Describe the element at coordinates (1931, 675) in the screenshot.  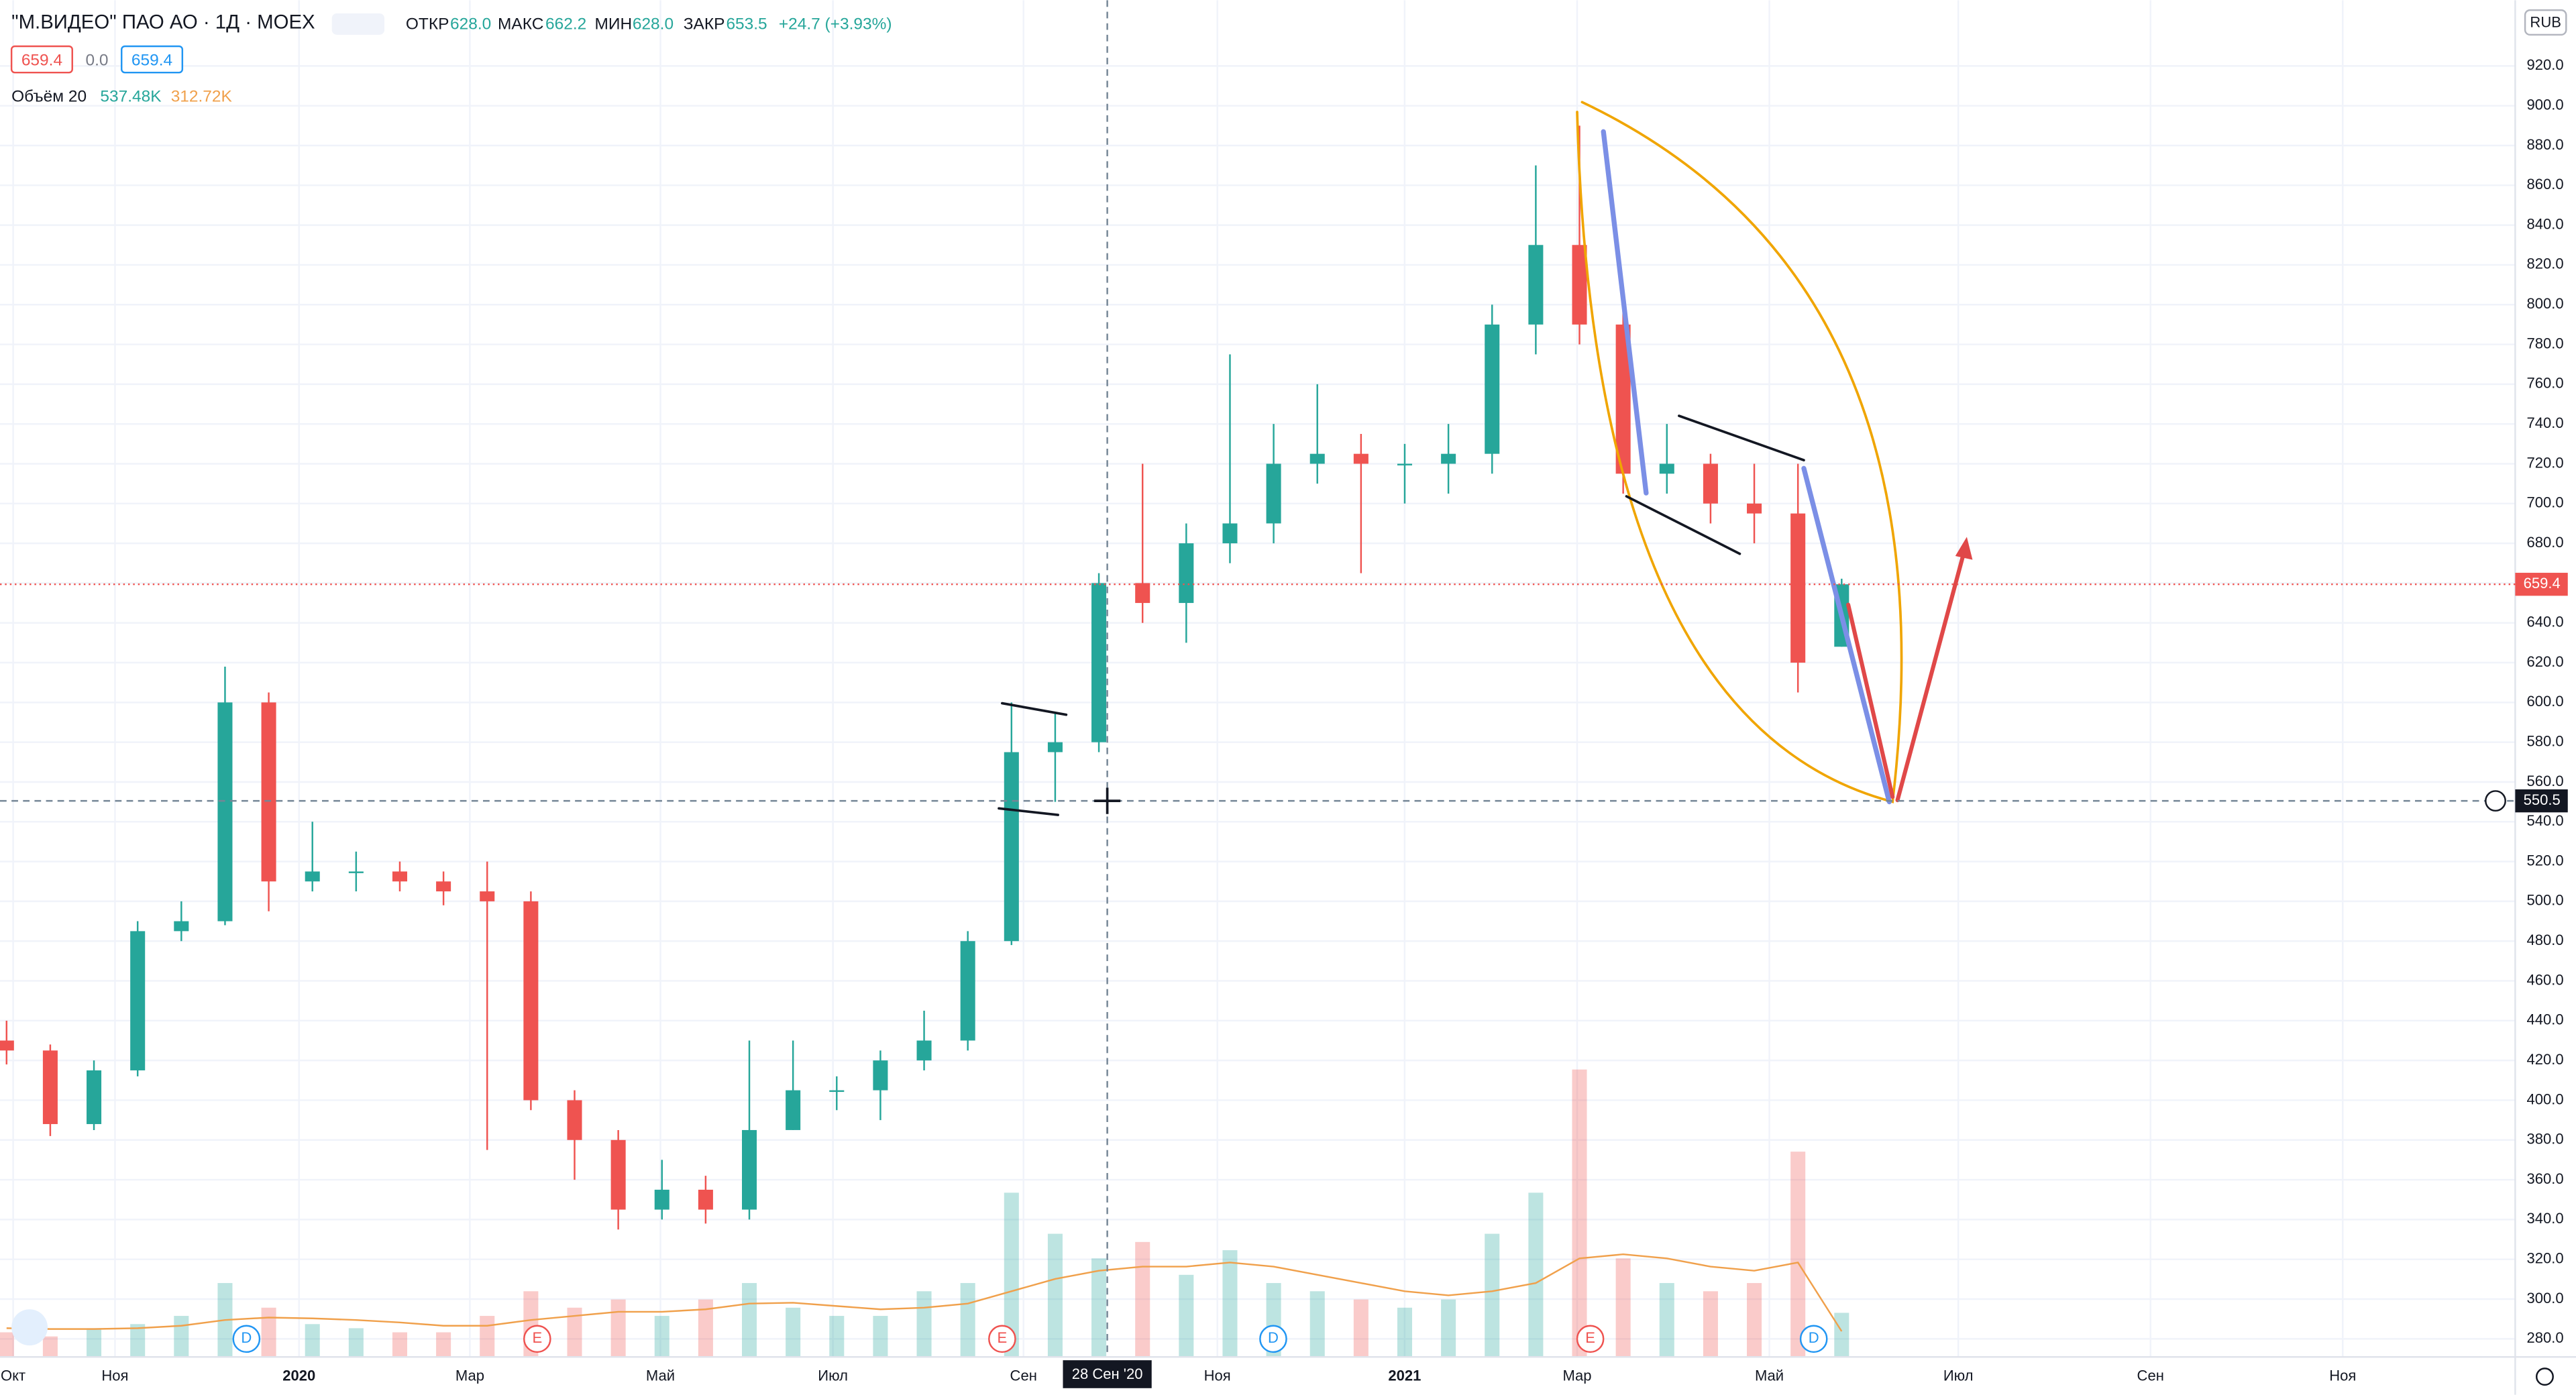
I see `arrow-line` at that location.